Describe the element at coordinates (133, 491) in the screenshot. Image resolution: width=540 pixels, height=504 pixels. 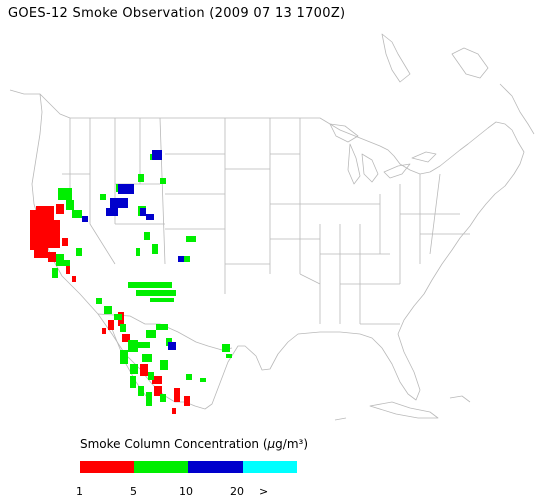
I see `legend-tick-5: 5` at that location.